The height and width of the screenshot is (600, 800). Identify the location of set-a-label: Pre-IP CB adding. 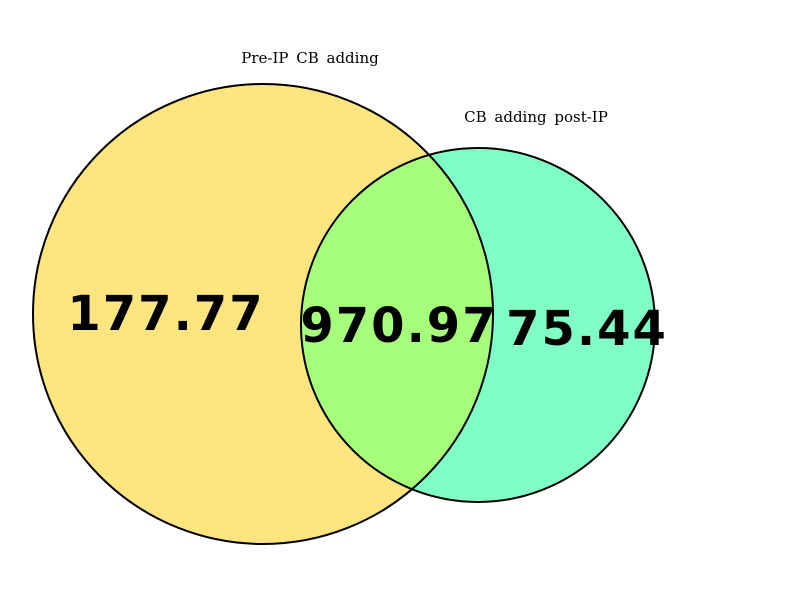
(310, 58).